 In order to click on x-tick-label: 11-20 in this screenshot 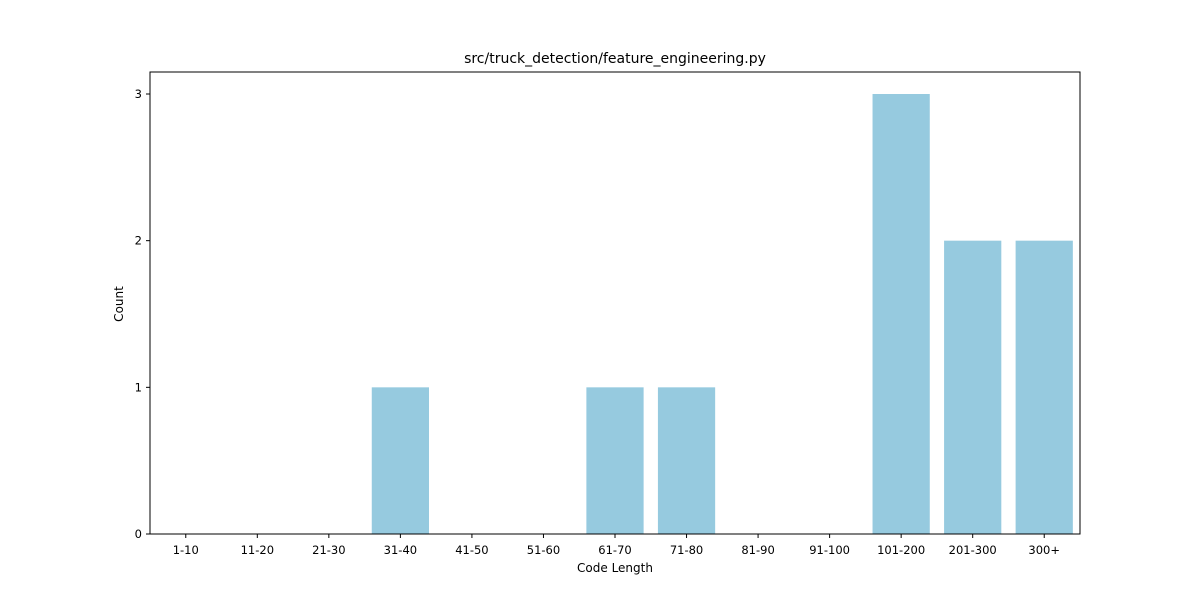, I will do `click(257, 550)`.